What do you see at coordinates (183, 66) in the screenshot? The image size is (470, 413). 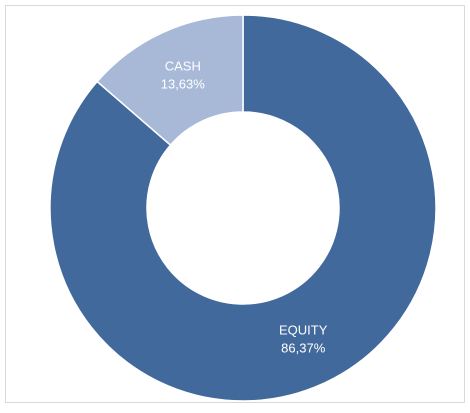 I see `slice-category-label: CASH` at bounding box center [183, 66].